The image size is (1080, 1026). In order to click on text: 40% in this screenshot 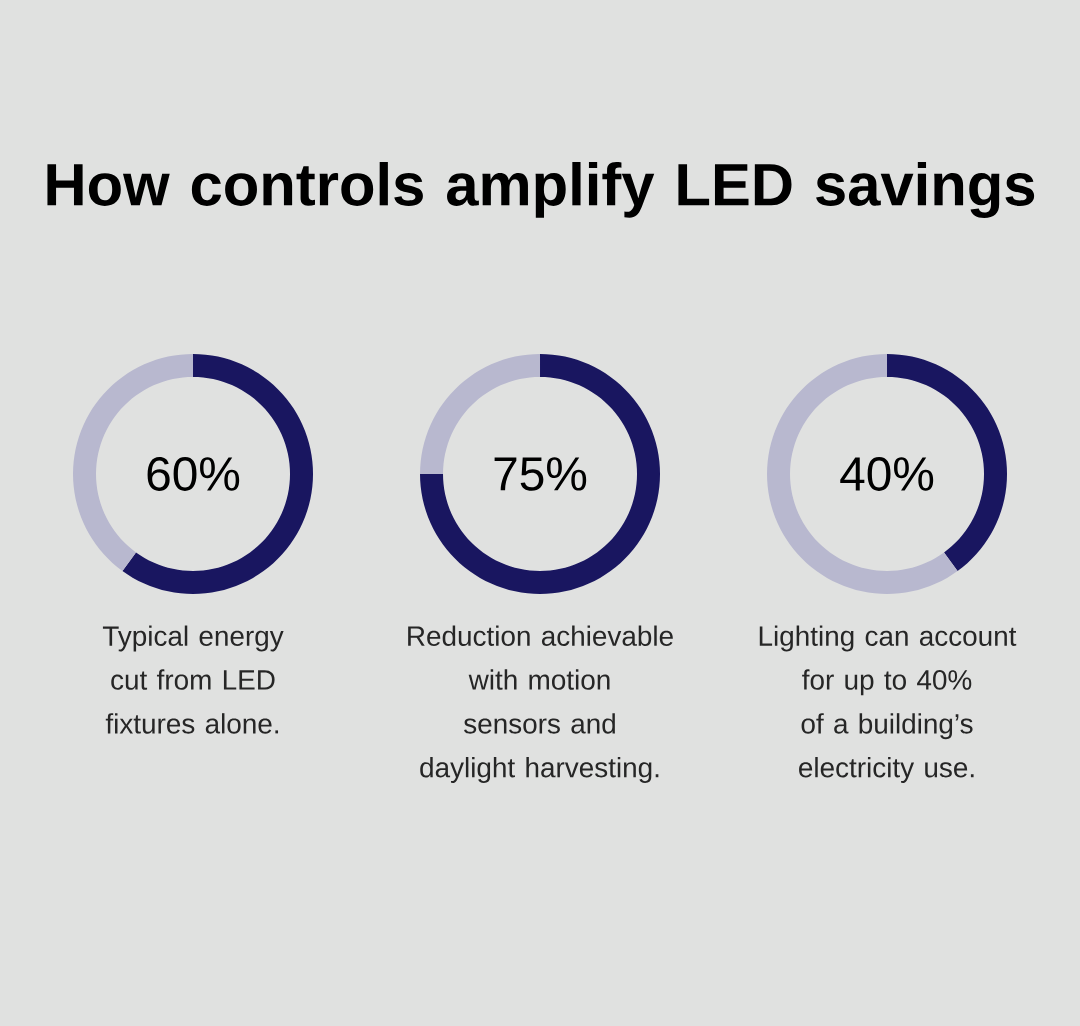, I will do `click(887, 474)`.